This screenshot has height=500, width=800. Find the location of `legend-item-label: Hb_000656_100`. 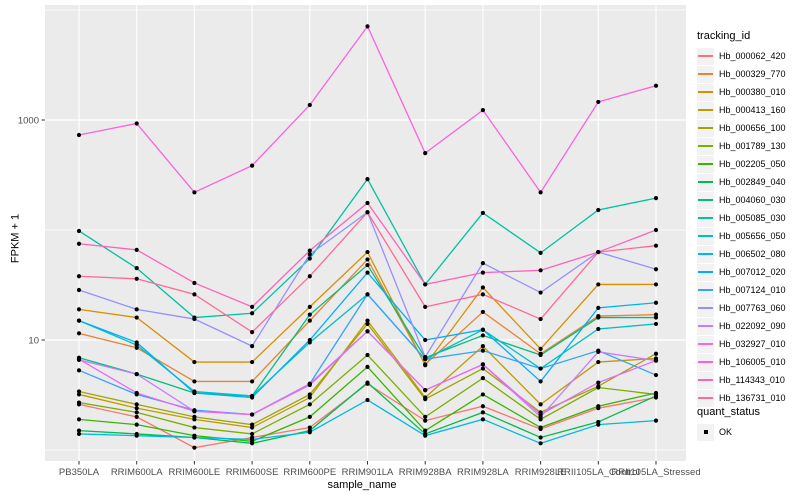

legend-item-label: Hb_000656_100 is located at coordinates (752, 128).